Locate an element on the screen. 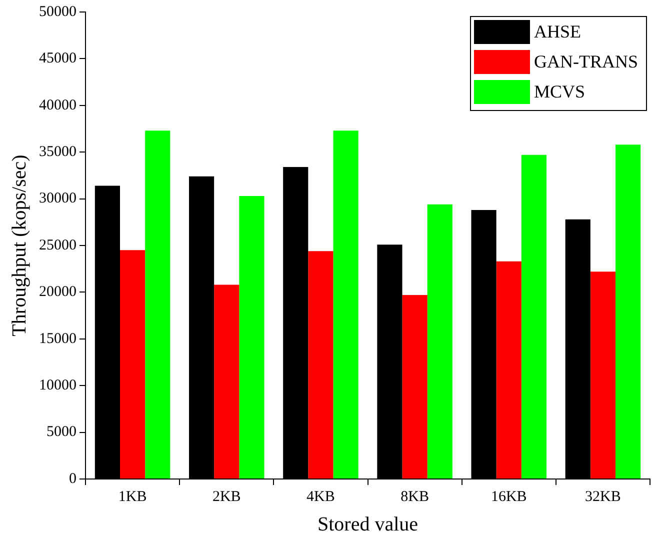  legend-label: MCVS is located at coordinates (560, 92).